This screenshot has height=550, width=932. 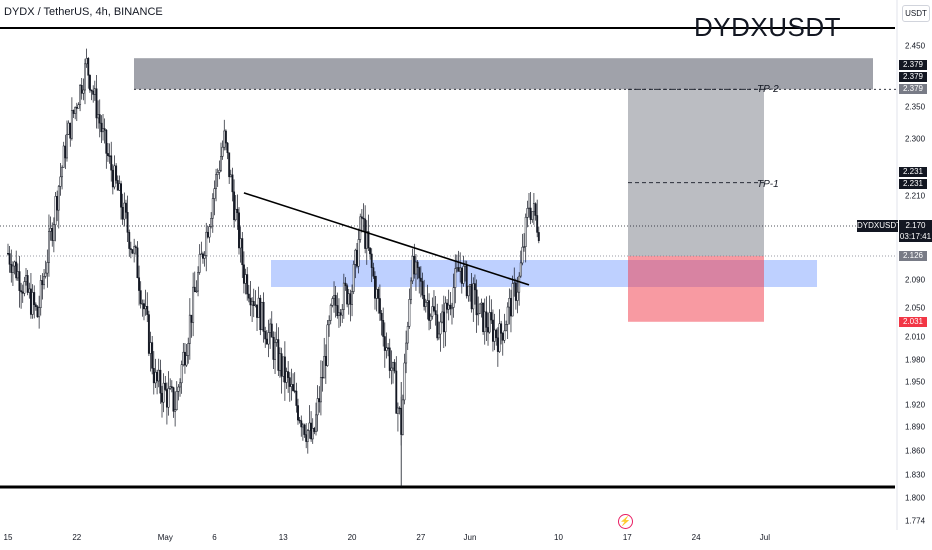 I want to click on time-tick: 27, so click(x=421, y=537).